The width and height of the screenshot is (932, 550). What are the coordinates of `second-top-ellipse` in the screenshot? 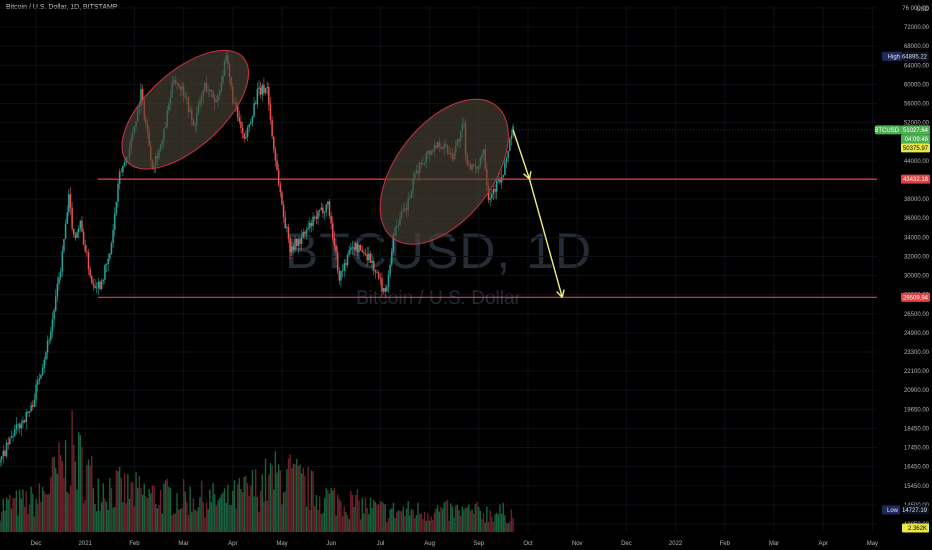 It's located at (444, 171).